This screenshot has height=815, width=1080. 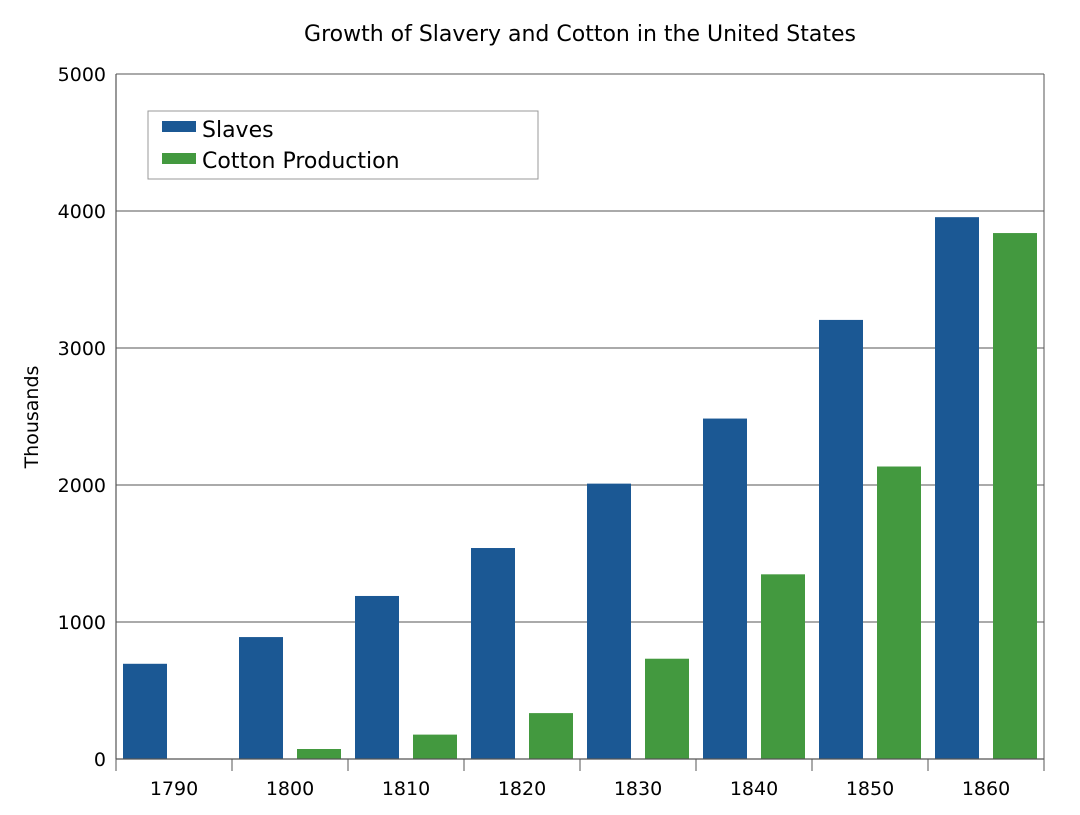 I want to click on legend-box, so click(x=343, y=145).